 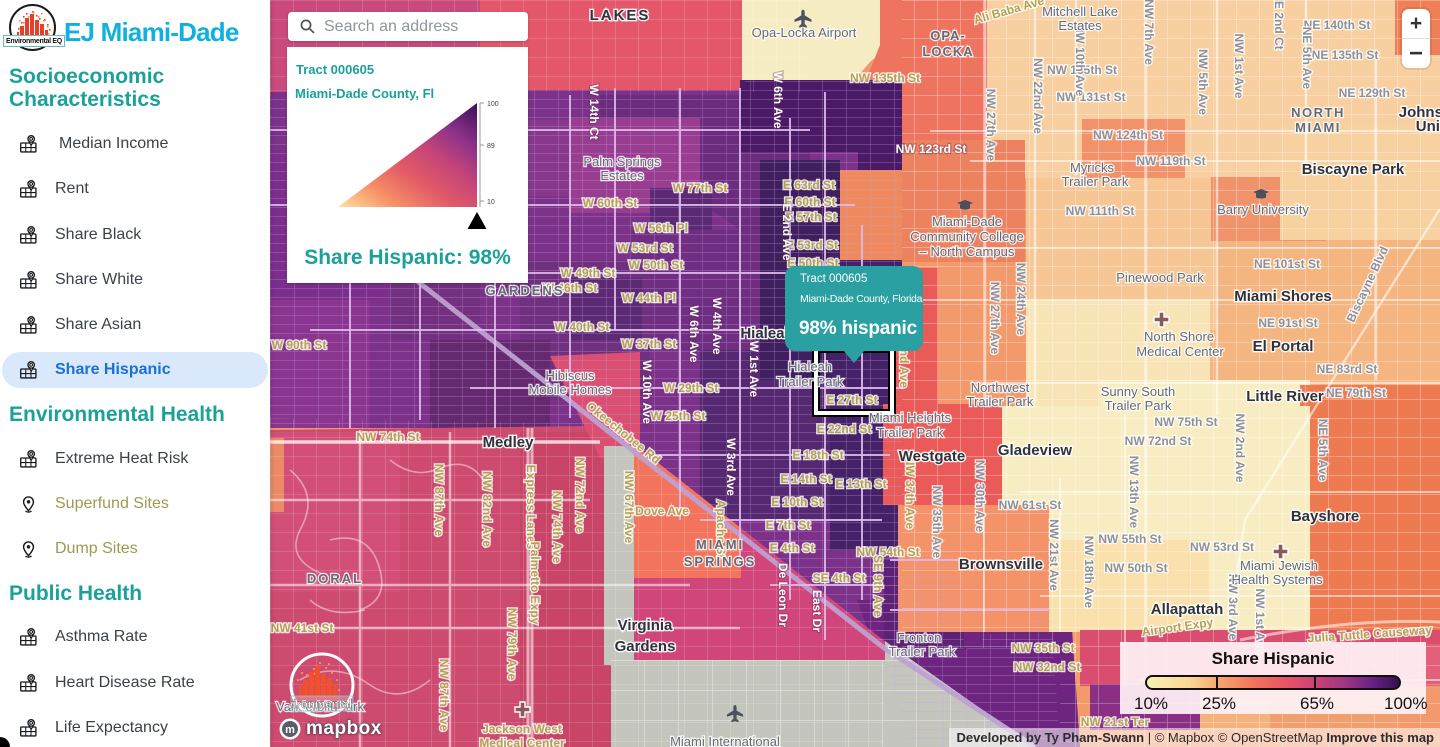 I want to click on svg-text: NW 82nd Ave, so click(x=487, y=509).